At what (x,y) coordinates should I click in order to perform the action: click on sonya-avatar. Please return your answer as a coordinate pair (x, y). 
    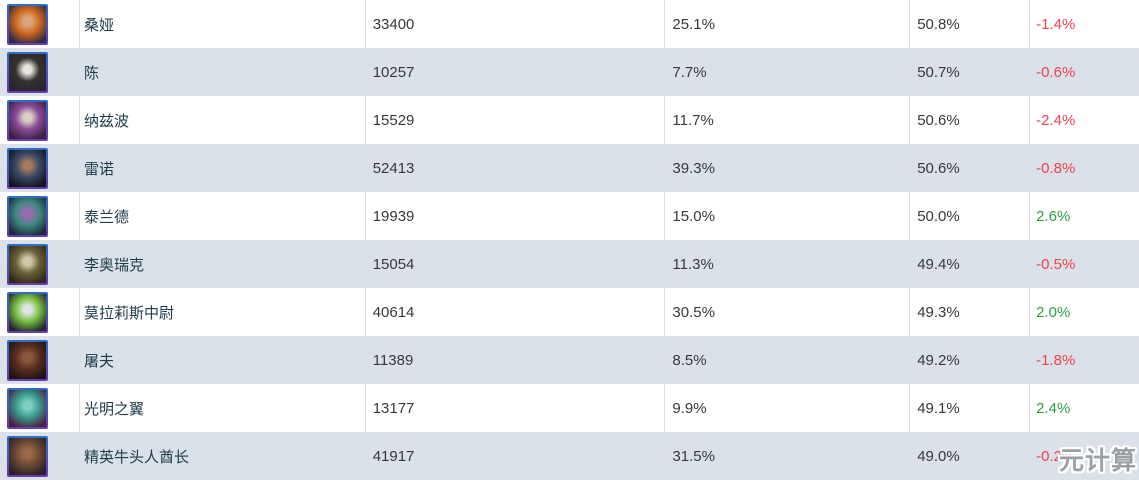
    Looking at the image, I should click on (27, 24).